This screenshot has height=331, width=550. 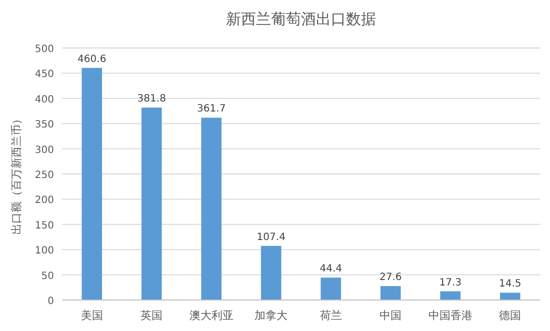 I want to click on x-tick-label: 中国香港, so click(x=450, y=315).